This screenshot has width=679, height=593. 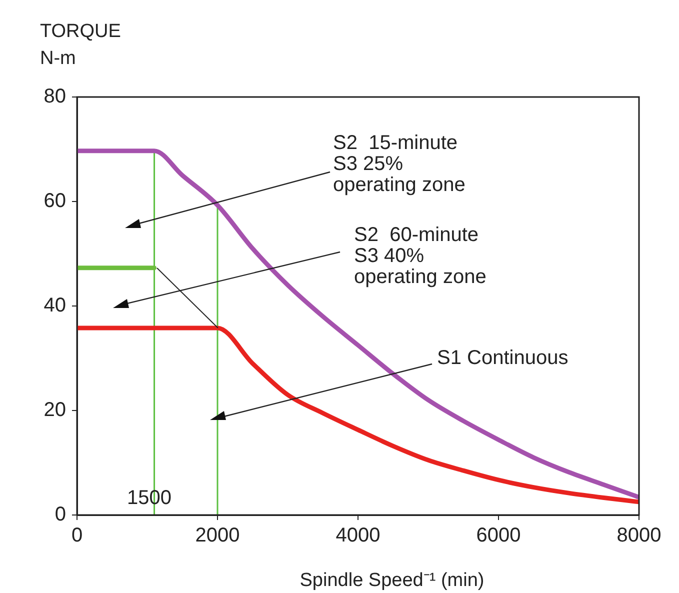 I want to click on annotation: S2 60-minute S3 40% operating zone, so click(x=420, y=256).